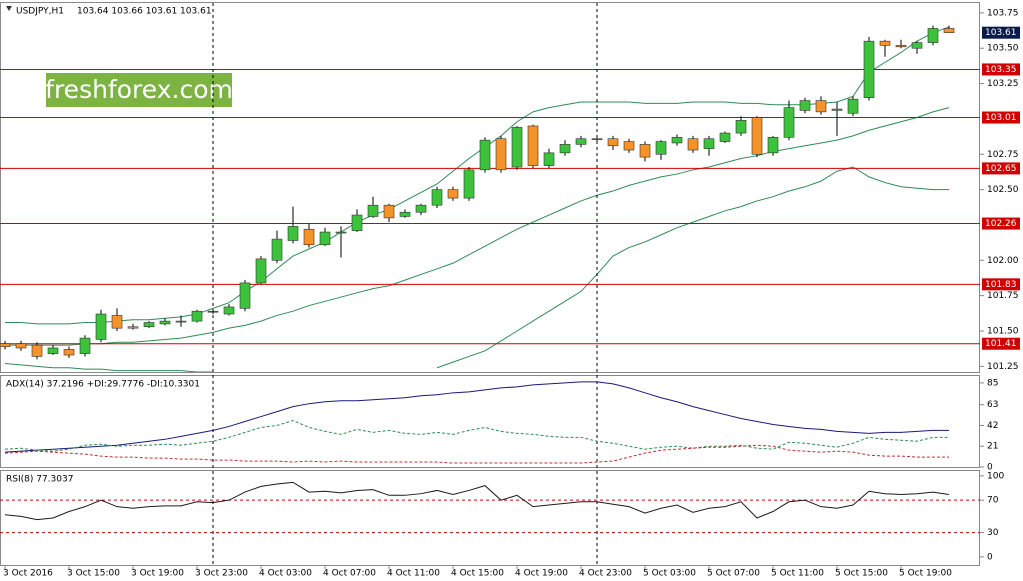  What do you see at coordinates (605, 574) in the screenshot?
I see `x-tick-label: 4 Oct 23:00` at bounding box center [605, 574].